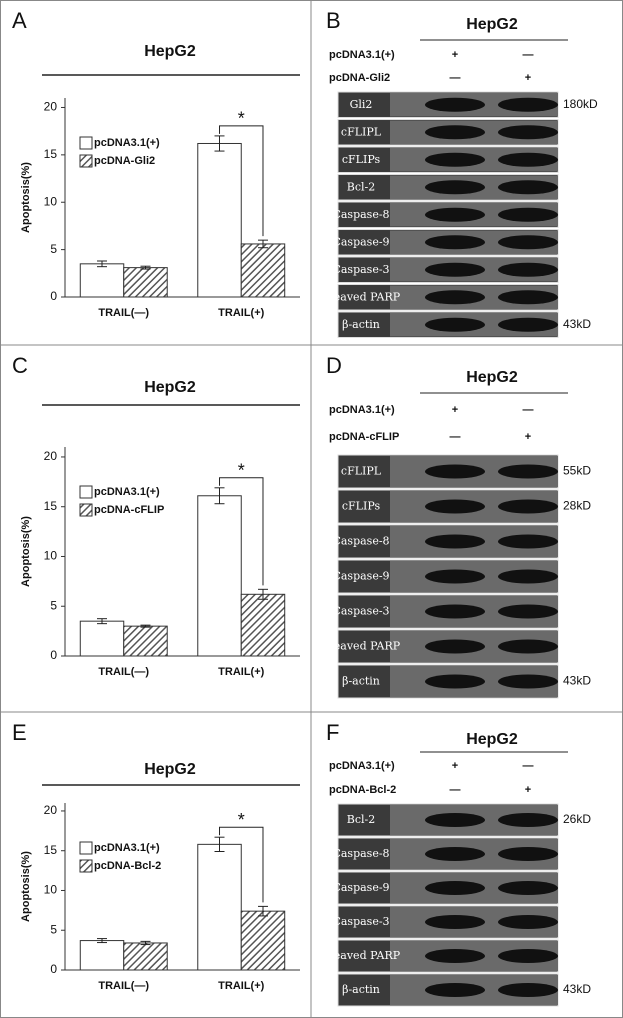 This screenshot has height=1018, width=623. Describe the element at coordinates (334, 365) in the screenshot. I see `panel-label: D` at that location.